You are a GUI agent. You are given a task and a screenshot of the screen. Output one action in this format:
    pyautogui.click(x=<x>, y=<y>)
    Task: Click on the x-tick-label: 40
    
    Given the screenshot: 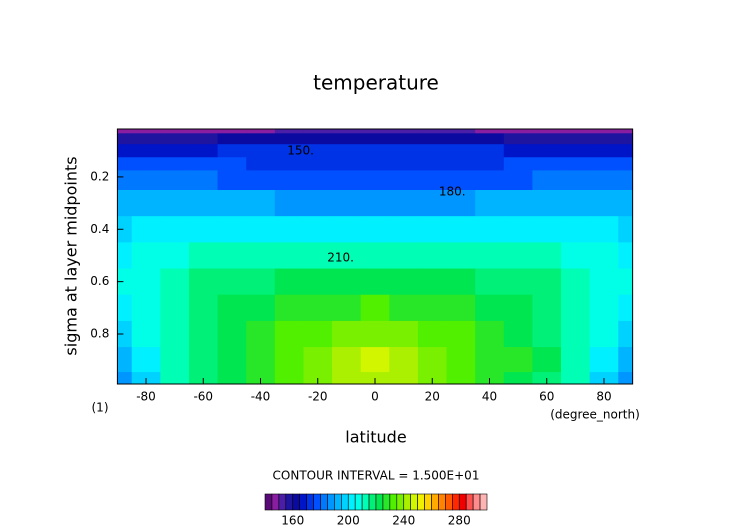 What is the action you would take?
    pyautogui.click(x=489, y=397)
    